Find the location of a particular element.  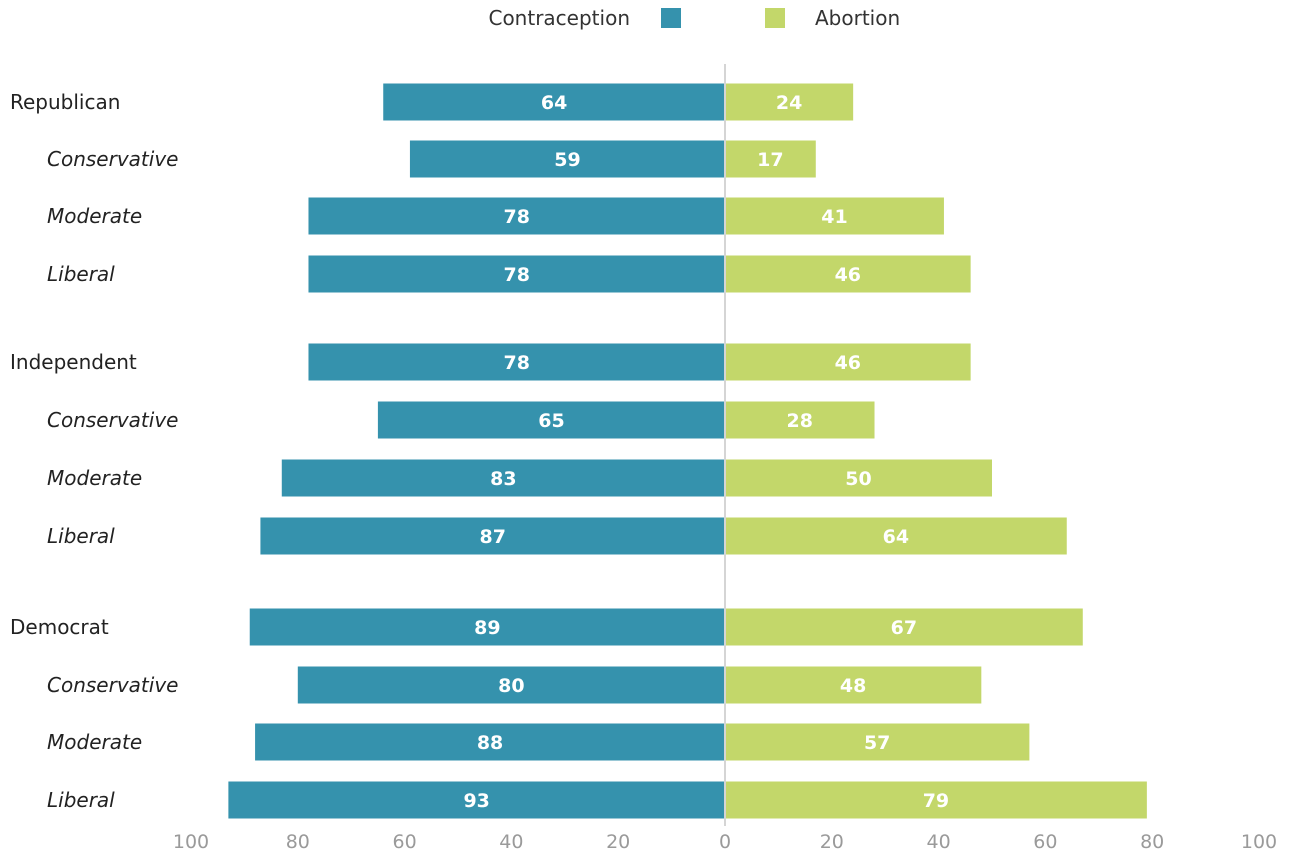

bar-label-abortion: 48 is located at coordinates (853, 686).